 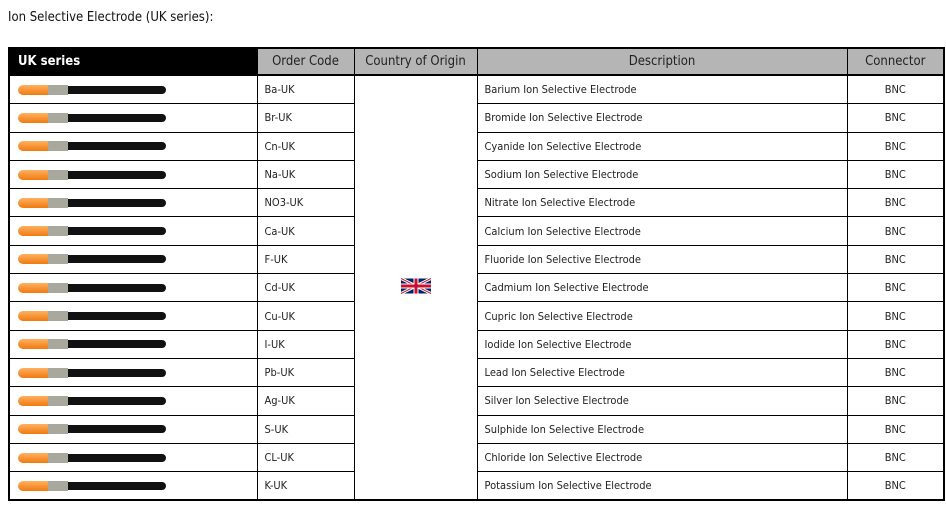 What do you see at coordinates (662, 401) in the screenshot?
I see `description: Silver Ion Selective Electrode` at bounding box center [662, 401].